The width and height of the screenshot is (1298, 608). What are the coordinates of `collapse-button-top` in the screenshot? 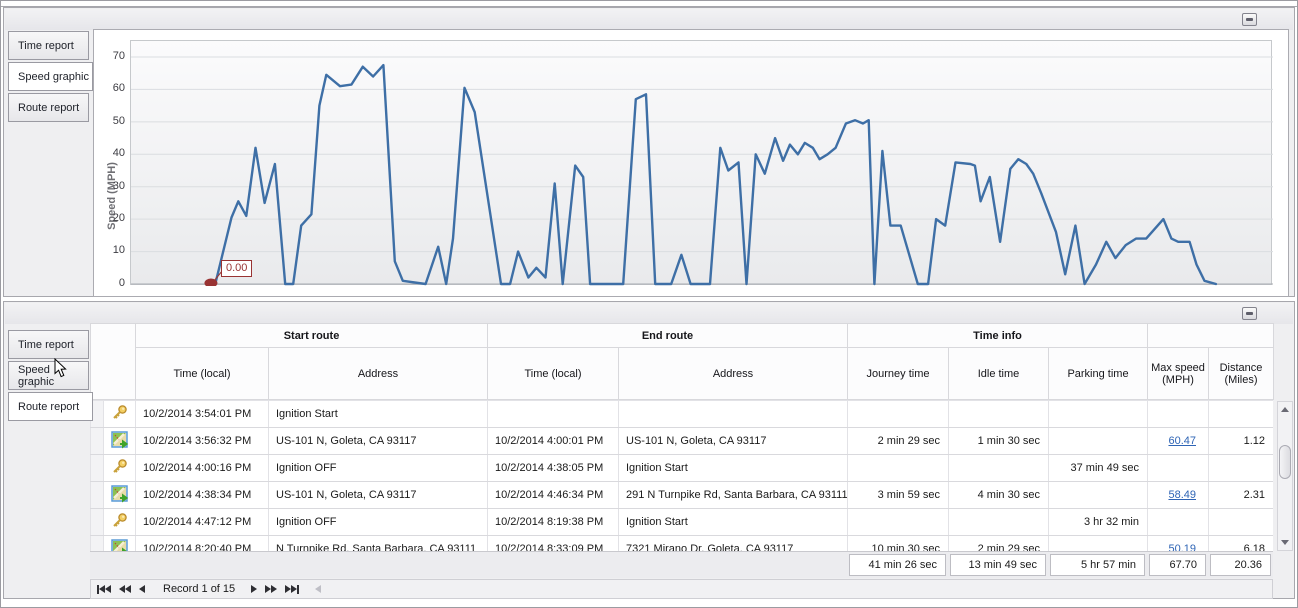 It's located at (1249, 19).